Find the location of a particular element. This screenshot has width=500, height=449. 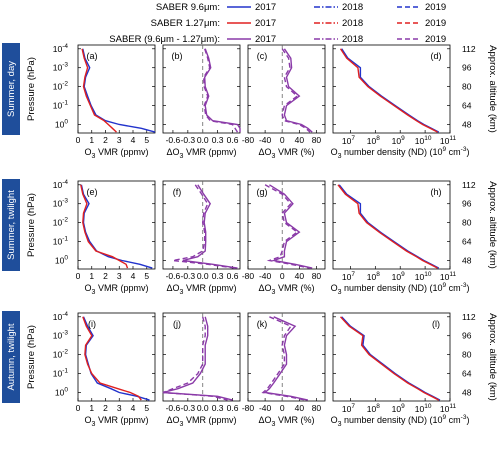

x-axis-title: ΔO3 VMR (%) is located at coordinates (287, 289).